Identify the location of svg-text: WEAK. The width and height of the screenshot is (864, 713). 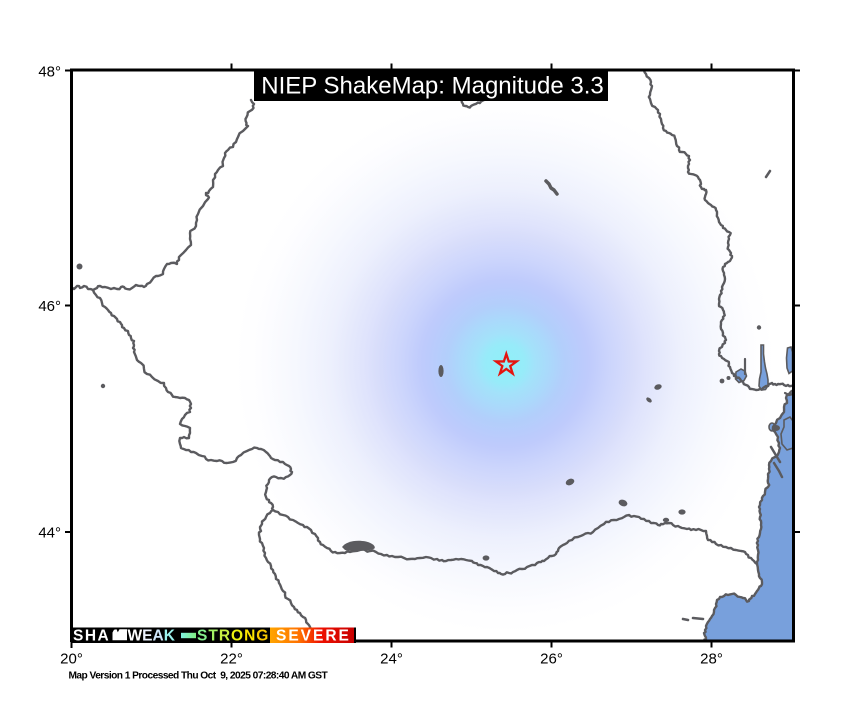
(152, 636).